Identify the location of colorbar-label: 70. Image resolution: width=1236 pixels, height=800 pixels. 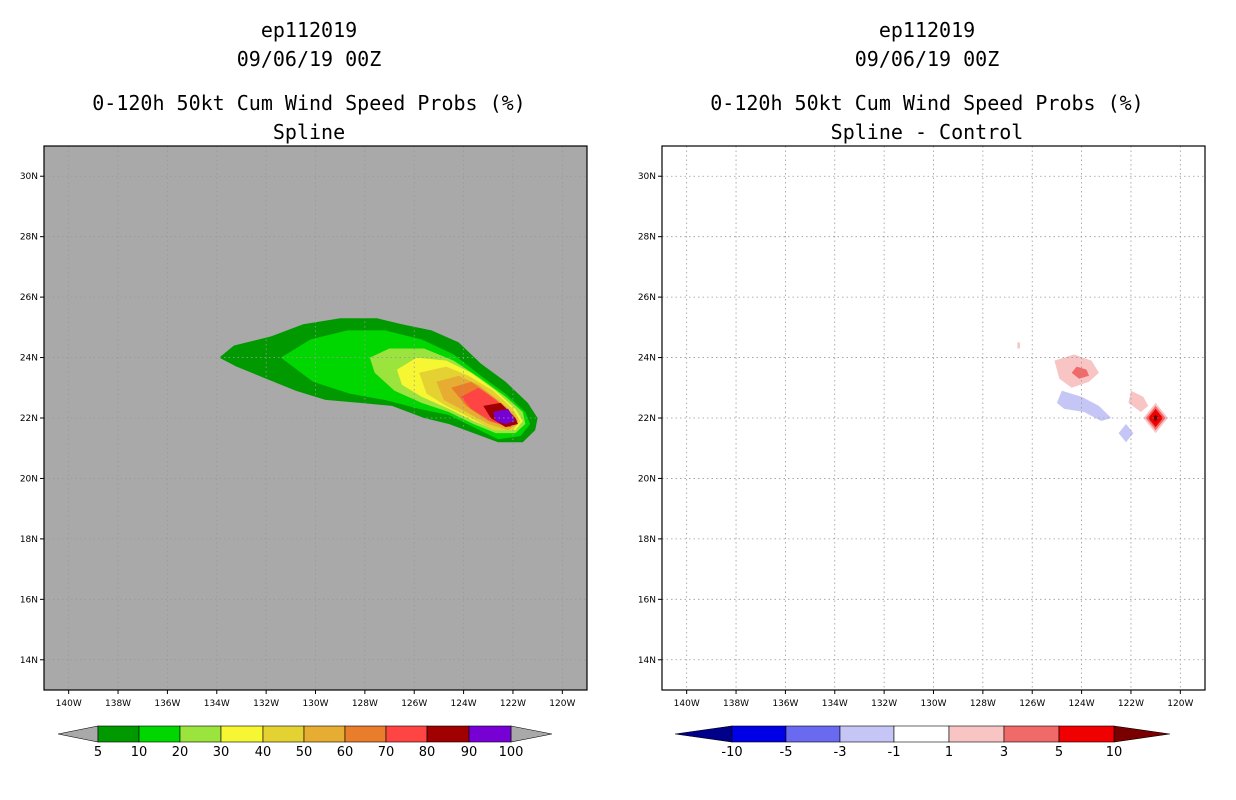
(386, 752).